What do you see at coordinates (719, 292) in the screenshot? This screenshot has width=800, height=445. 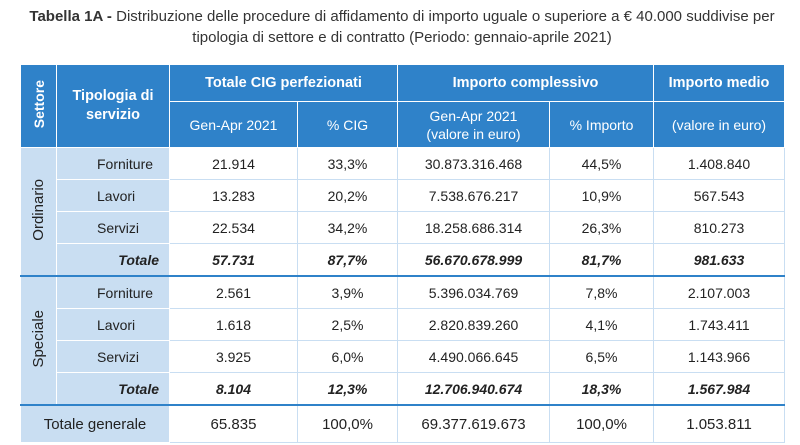 I see `cell-medio: 2.107.003` at bounding box center [719, 292].